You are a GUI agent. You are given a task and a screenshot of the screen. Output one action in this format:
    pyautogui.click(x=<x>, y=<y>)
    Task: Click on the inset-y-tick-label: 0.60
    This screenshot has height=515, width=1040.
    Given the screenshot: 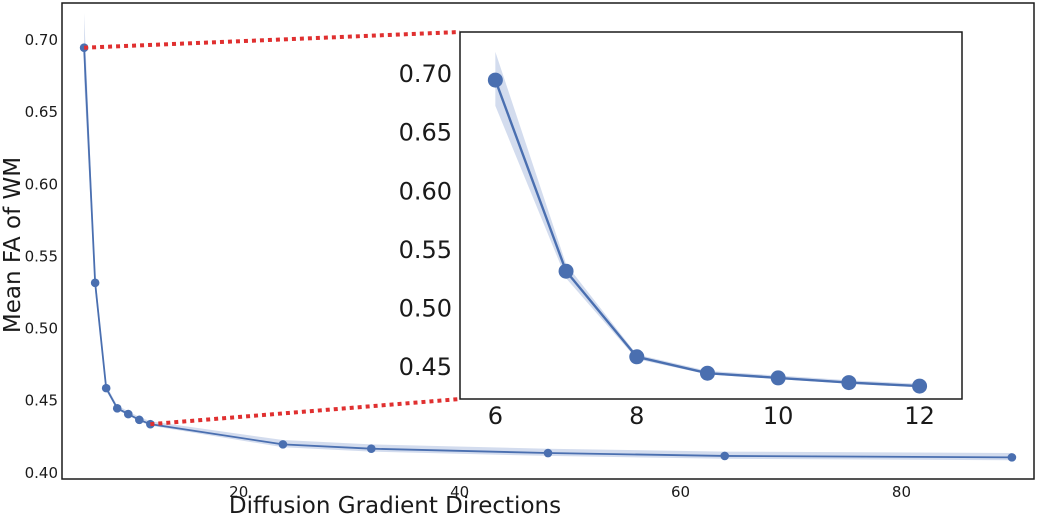 What is the action you would take?
    pyautogui.click(x=425, y=191)
    